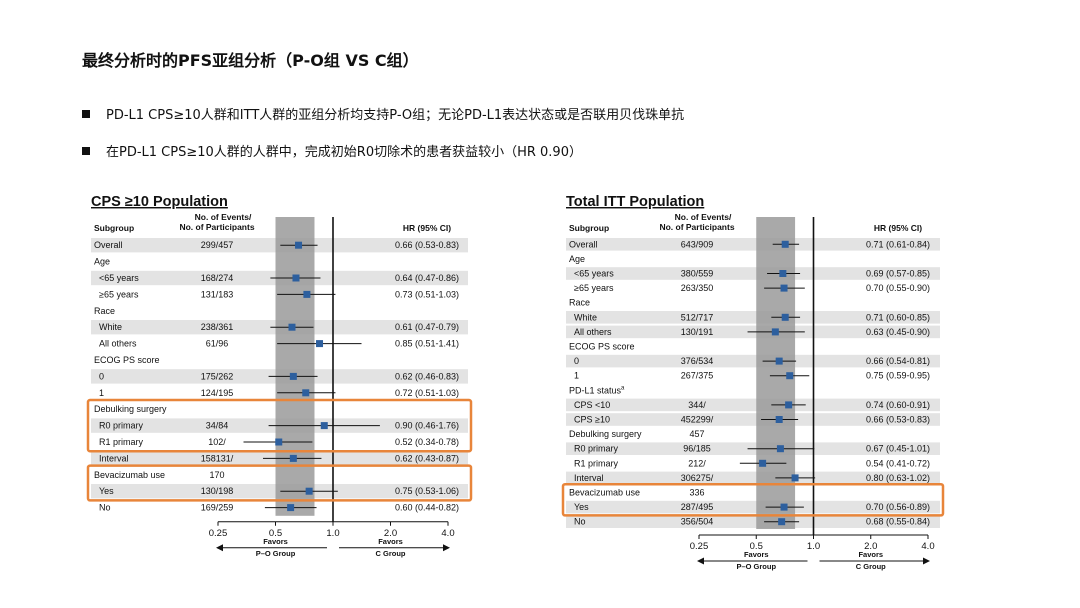 This screenshot has height=608, width=1080. Describe the element at coordinates (101, 376) in the screenshot. I see `row-label: 0` at that location.